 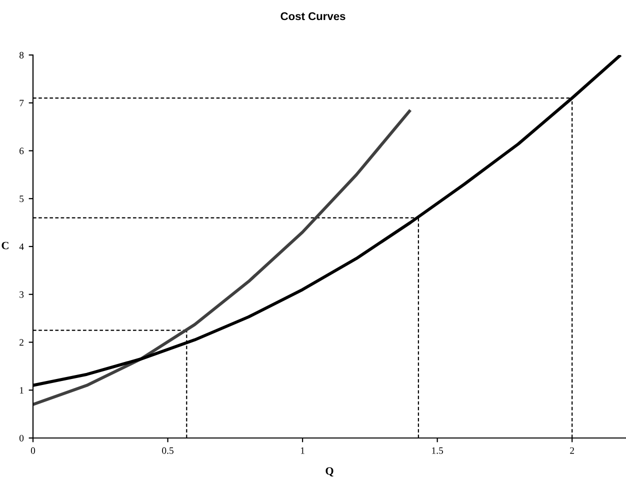 I want to click on y-tick-label: 2, so click(x=22, y=342).